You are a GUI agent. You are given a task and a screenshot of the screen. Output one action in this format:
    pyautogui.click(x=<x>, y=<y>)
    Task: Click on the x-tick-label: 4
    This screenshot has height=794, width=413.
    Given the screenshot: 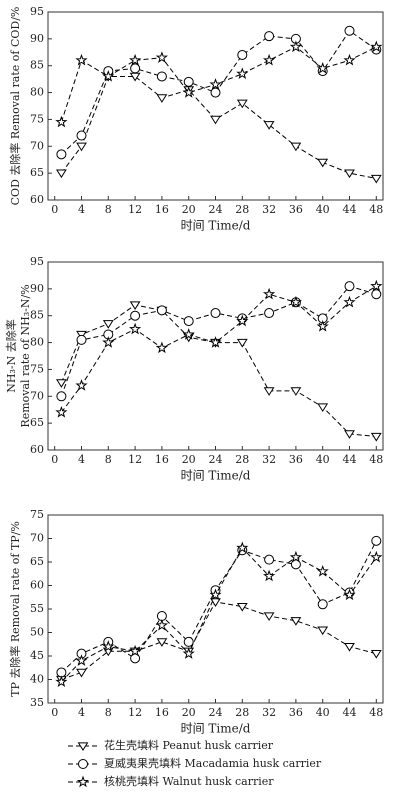 What is the action you would take?
    pyautogui.click(x=81, y=459)
    